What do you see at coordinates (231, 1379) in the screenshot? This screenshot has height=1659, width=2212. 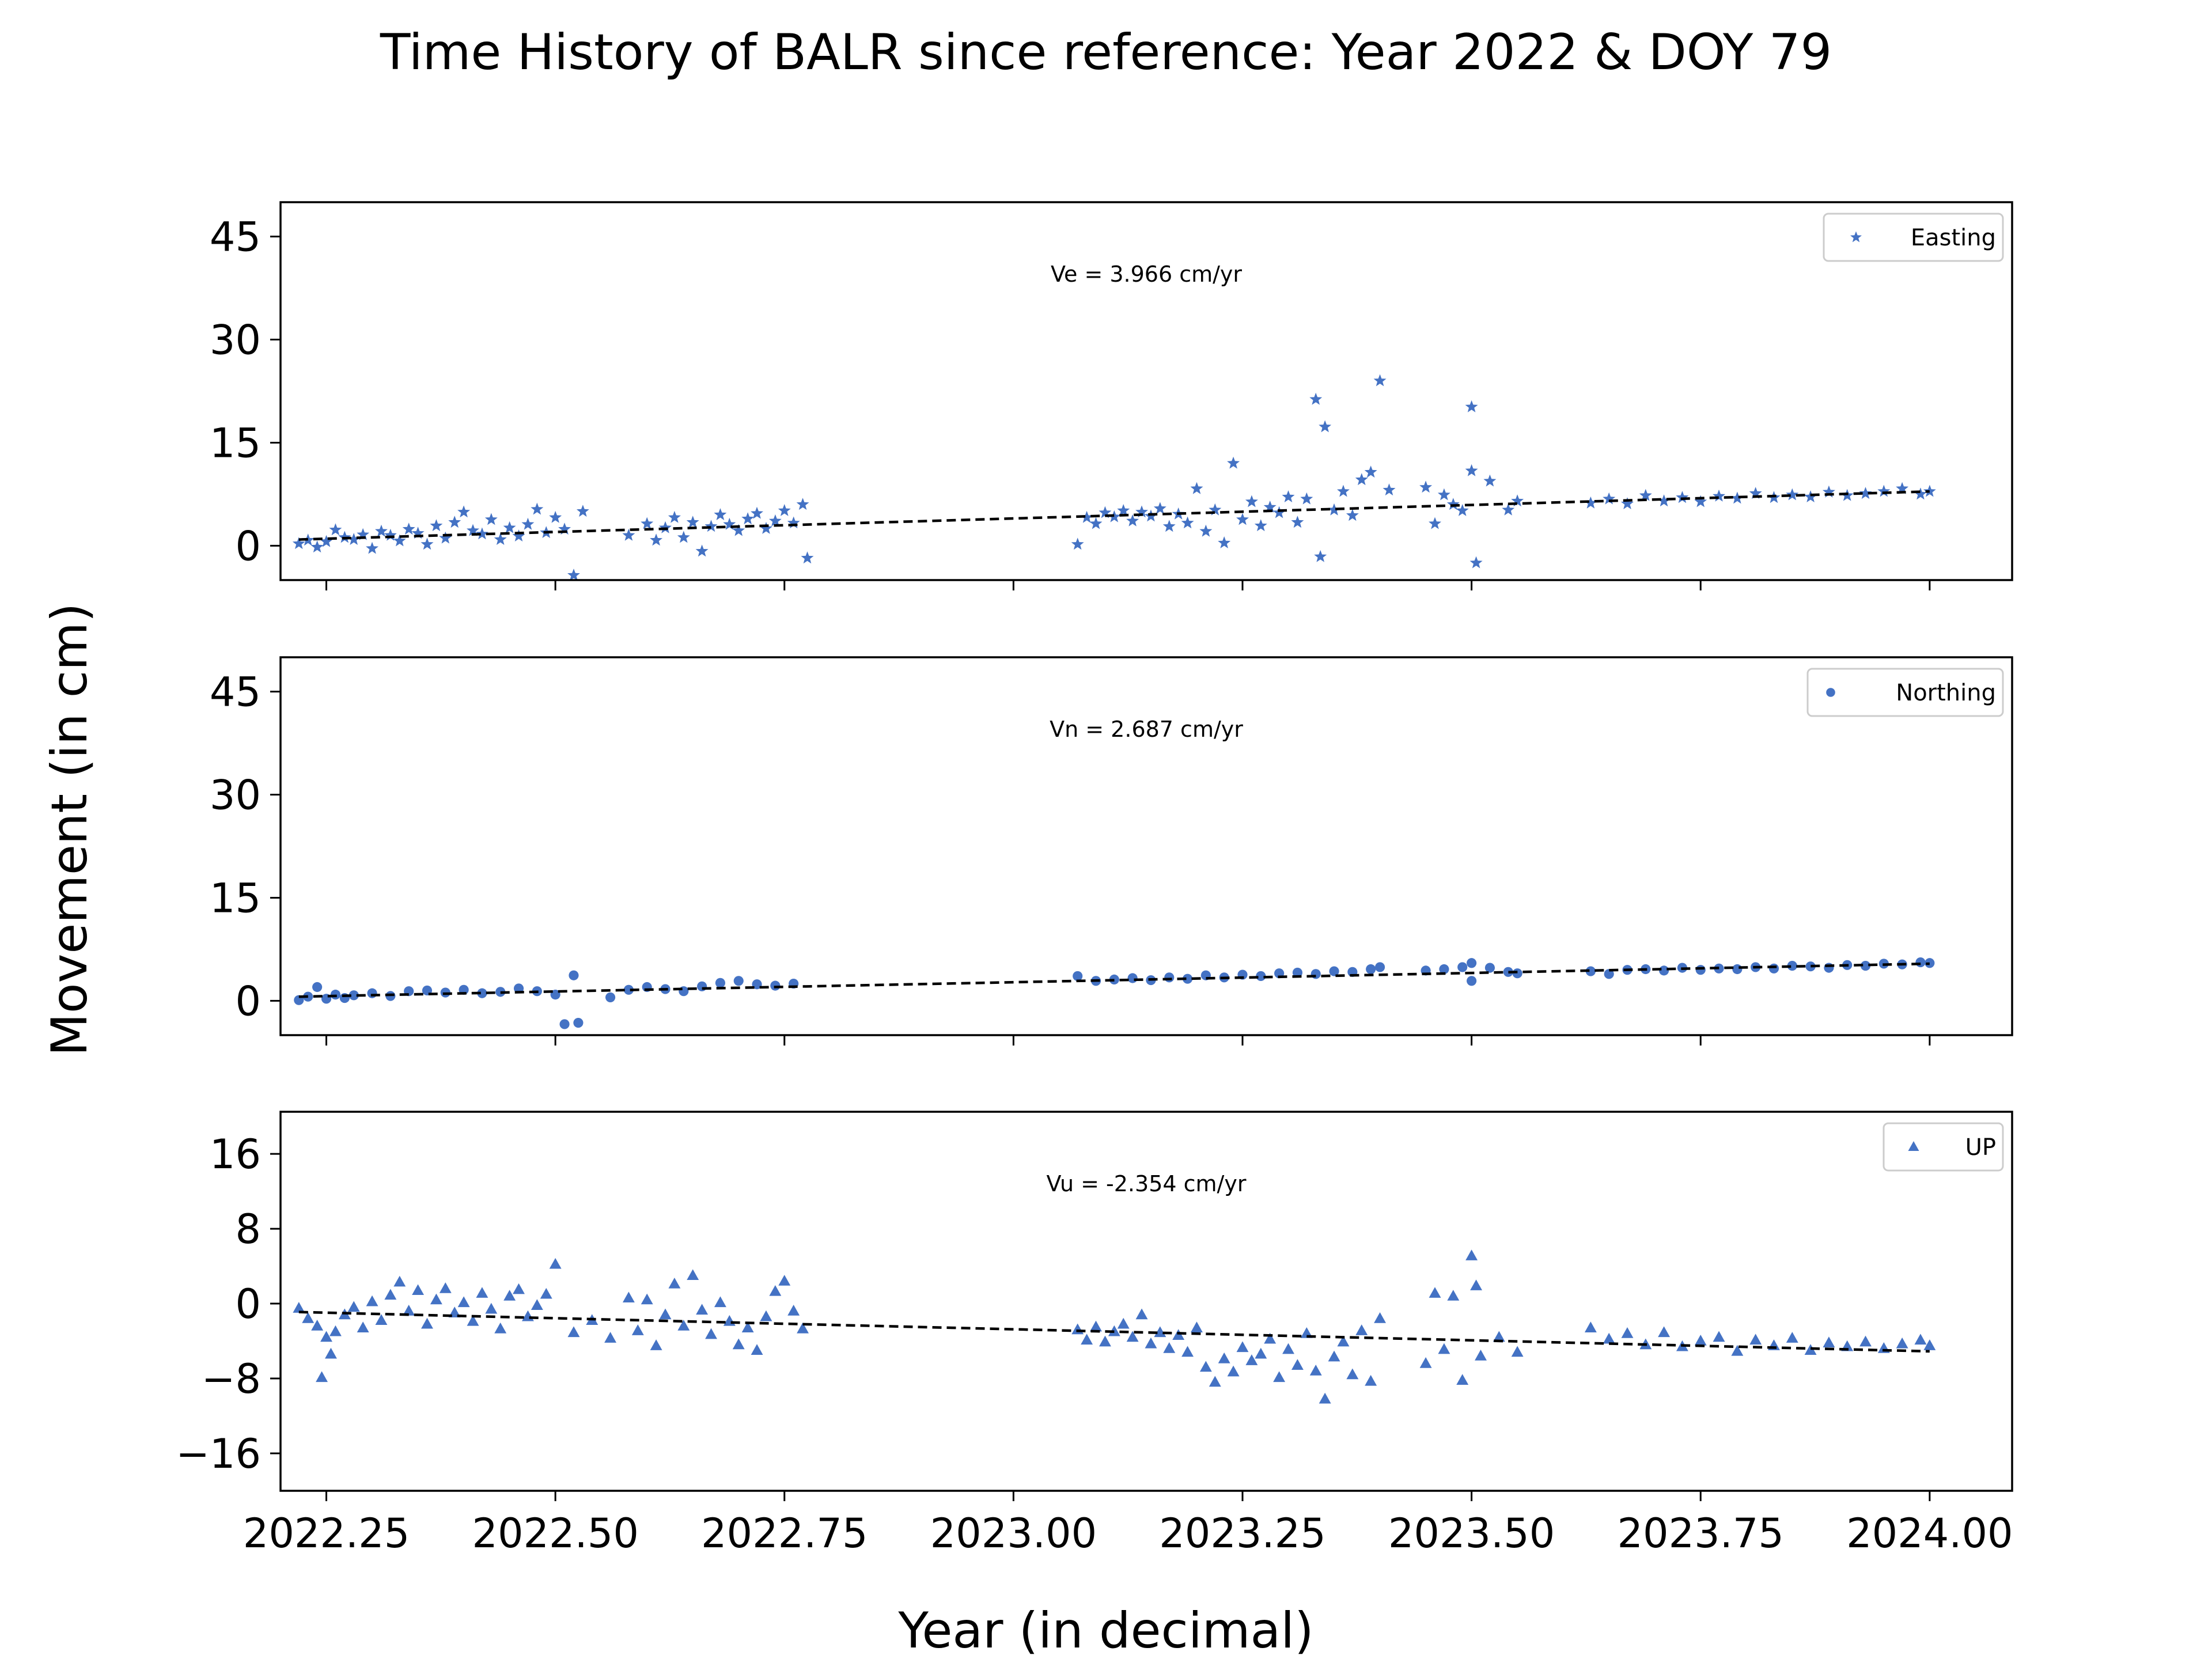 I see `y-tick-label: −8` at bounding box center [231, 1379].